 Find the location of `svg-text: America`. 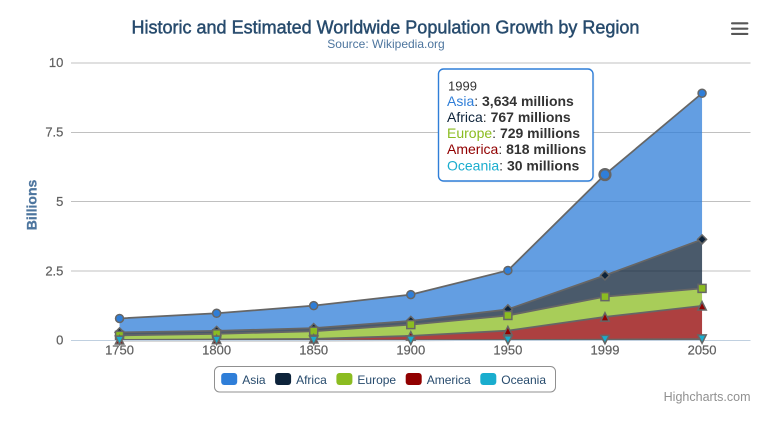

svg-text: America is located at coordinates (449, 380).